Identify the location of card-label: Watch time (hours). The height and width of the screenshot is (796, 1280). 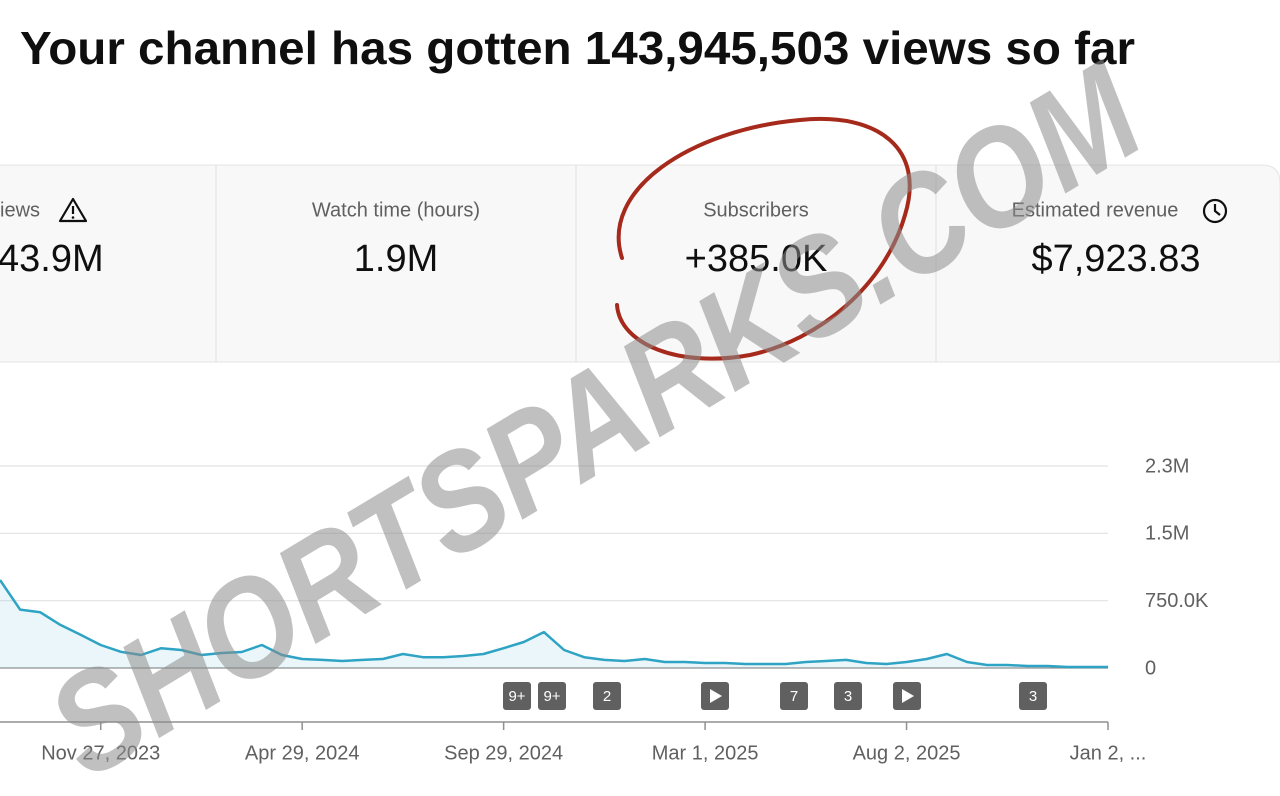
(396, 210).